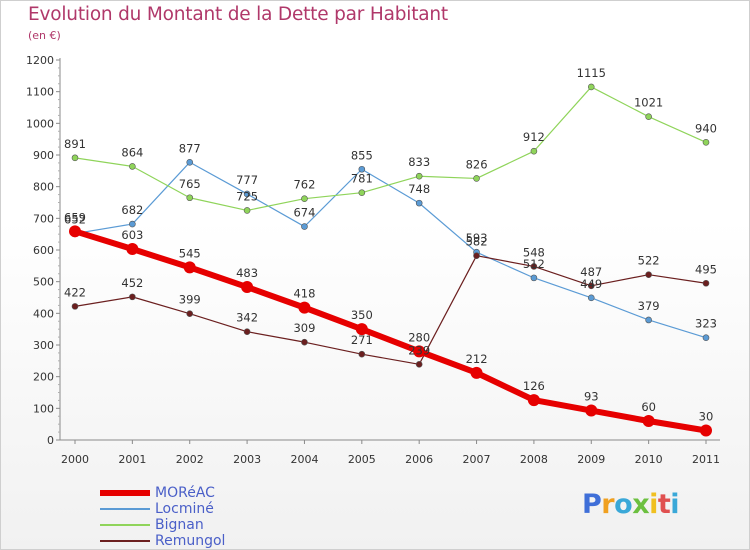 The image size is (750, 550). What do you see at coordinates (477, 164) in the screenshot?
I see `data-label: 826` at bounding box center [477, 164].